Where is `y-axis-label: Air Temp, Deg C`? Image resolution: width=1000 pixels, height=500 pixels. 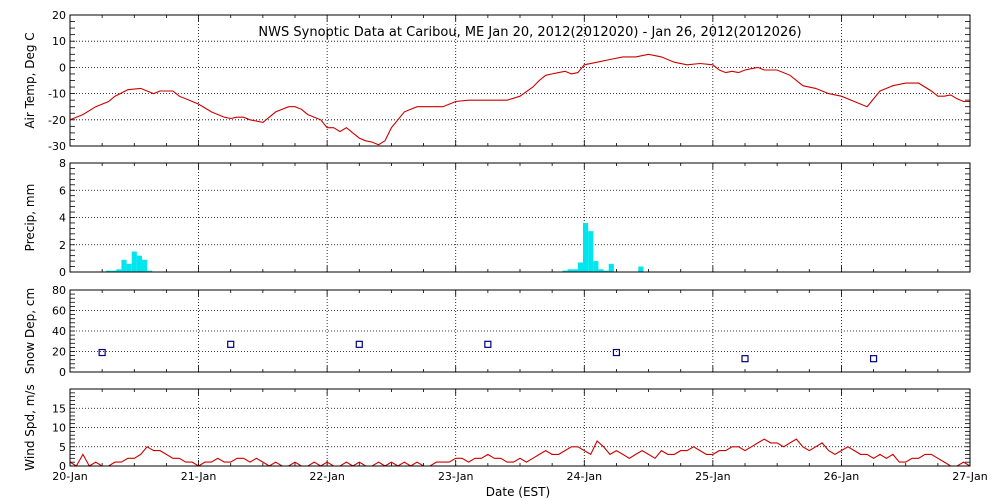
y-axis-label: Air Temp, Deg C is located at coordinates (30, 80).